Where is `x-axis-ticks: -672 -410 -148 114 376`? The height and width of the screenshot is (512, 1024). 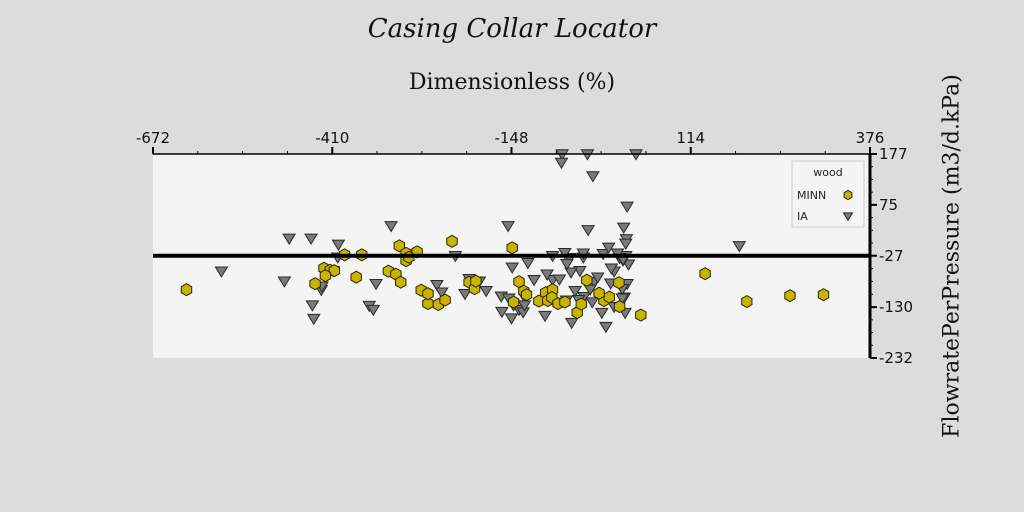
x-axis-ticks: -672 -410 -148 114 376 is located at coordinates (510, 141).